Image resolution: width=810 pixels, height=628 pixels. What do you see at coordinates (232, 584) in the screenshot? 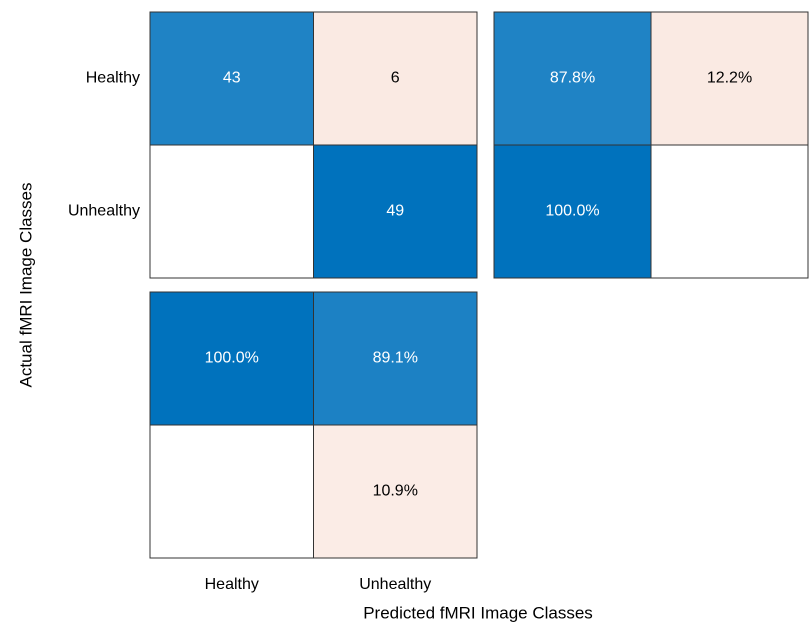
I see `x-tick-label: Healthy` at bounding box center [232, 584].